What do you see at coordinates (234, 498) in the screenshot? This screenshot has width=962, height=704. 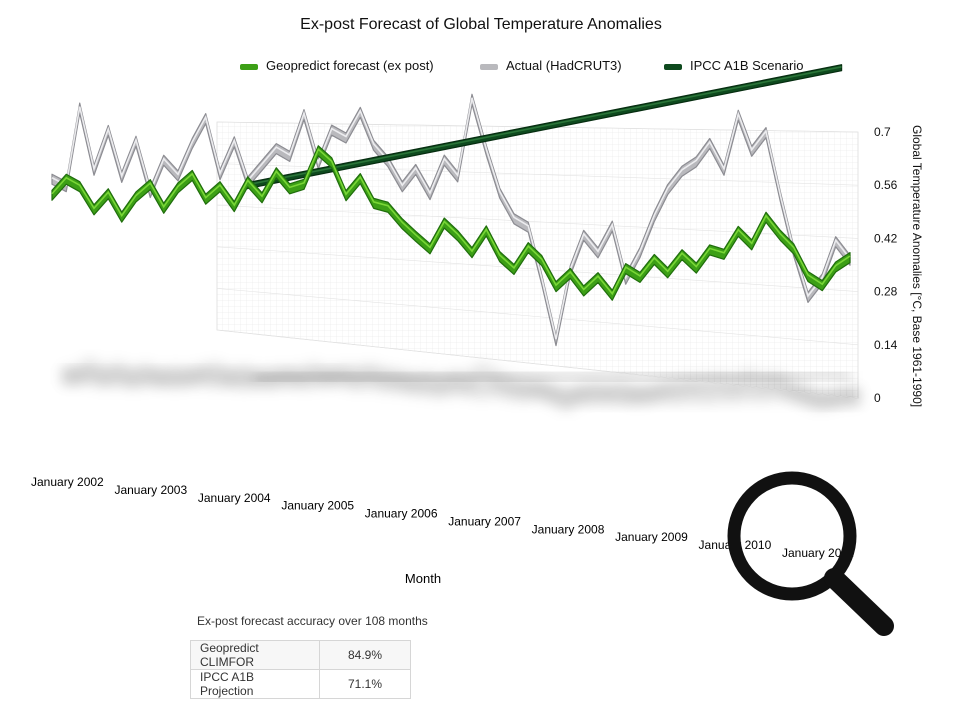 I see `x-tick-label: January 2004` at bounding box center [234, 498].